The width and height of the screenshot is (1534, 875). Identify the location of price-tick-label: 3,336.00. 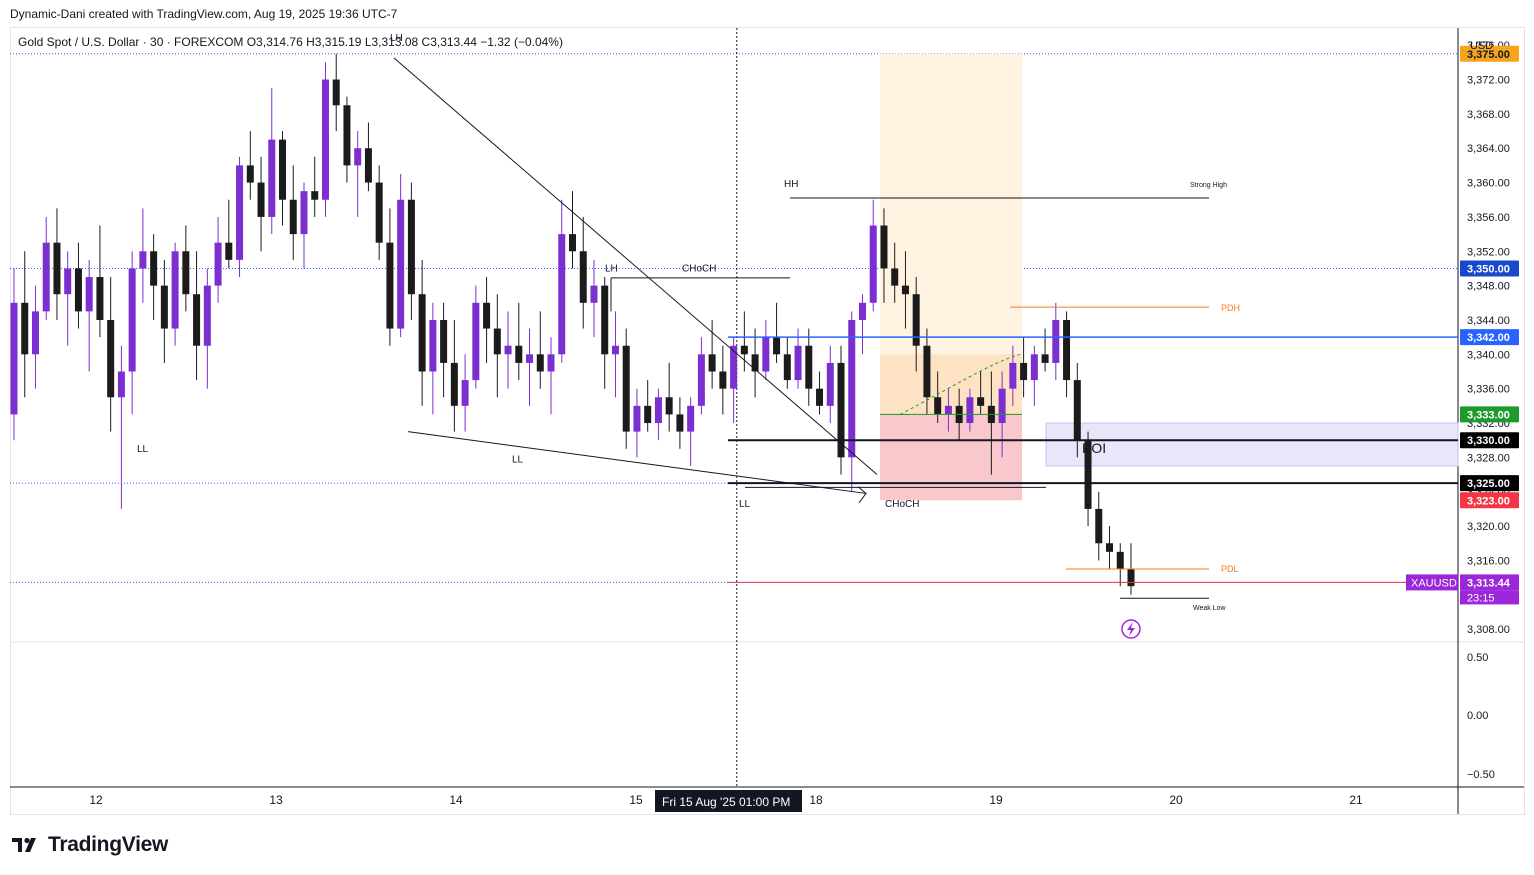
(1488, 390).